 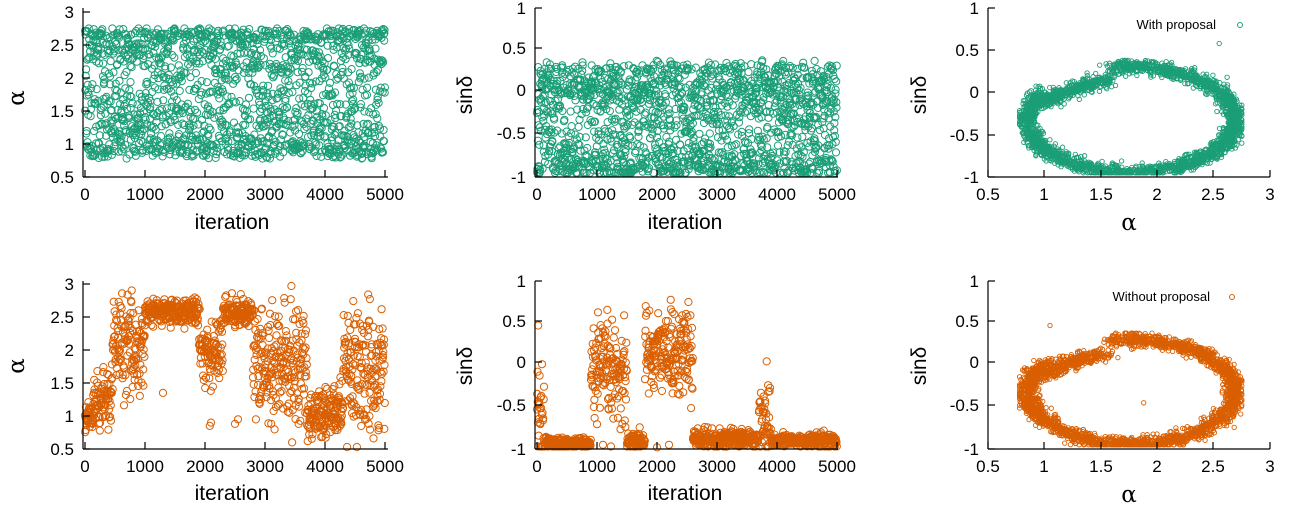 I want to click on y-axis-title: α, so click(x=17, y=98).